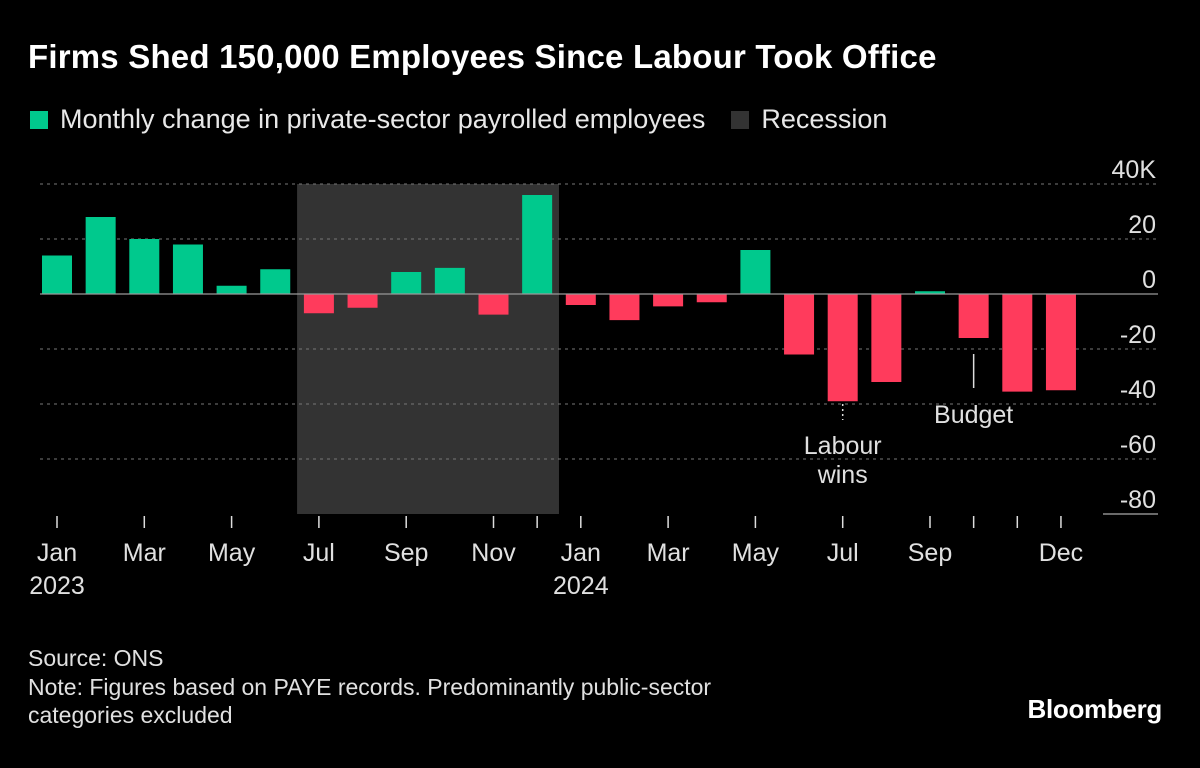 This screenshot has height=768, width=1200. I want to click on legend-swatch-payrolled, so click(39, 119).